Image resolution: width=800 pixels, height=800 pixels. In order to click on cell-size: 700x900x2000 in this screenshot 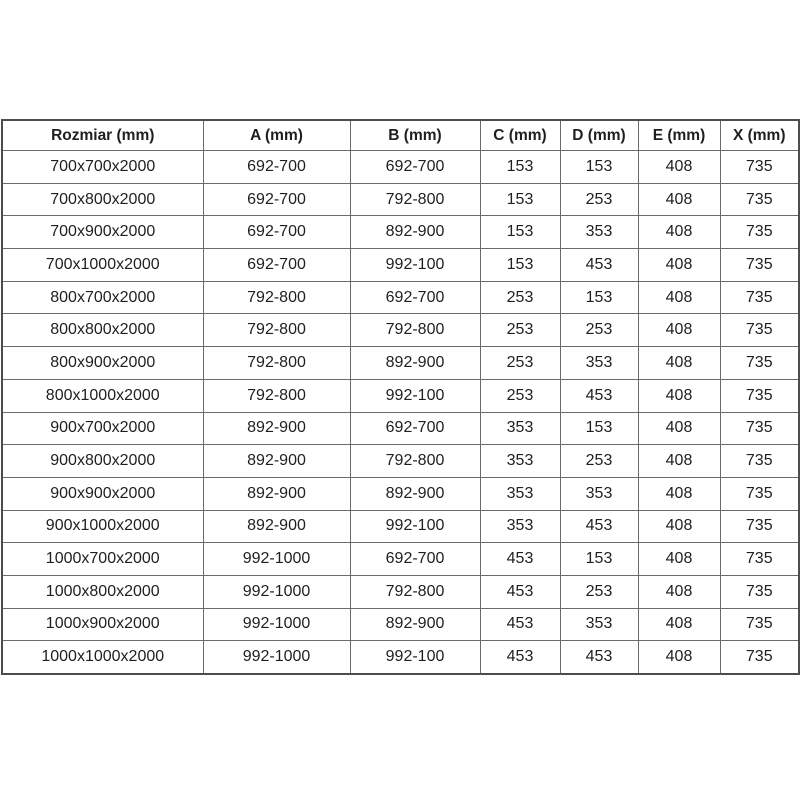, I will do `click(102, 232)`.